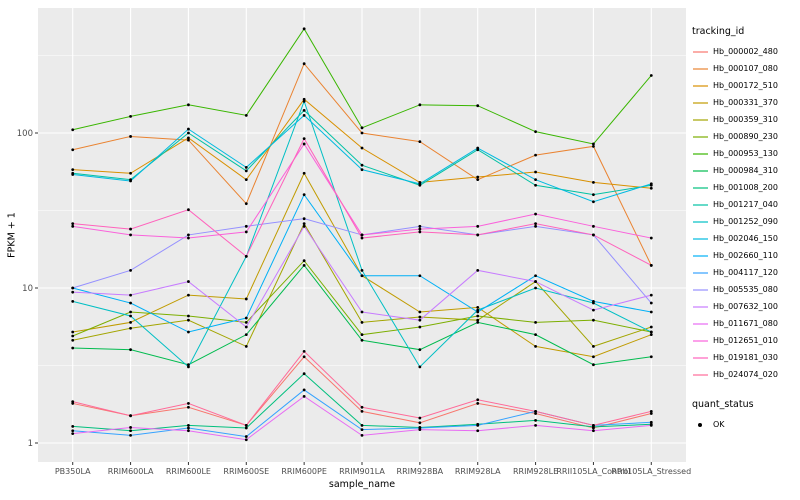  I want to click on x-tick-label: RRIM600SE, so click(246, 471).